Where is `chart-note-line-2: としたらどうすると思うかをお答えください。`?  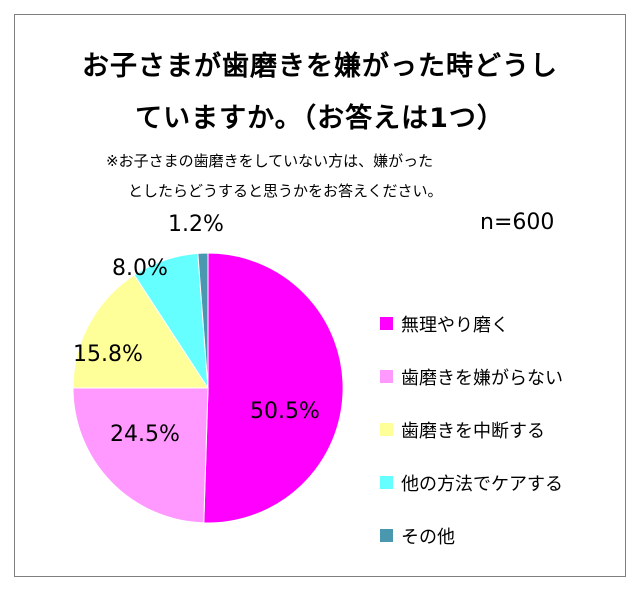
chart-note-line-2: としたらどうすると思うかをお答えください。 is located at coordinates (285, 191).